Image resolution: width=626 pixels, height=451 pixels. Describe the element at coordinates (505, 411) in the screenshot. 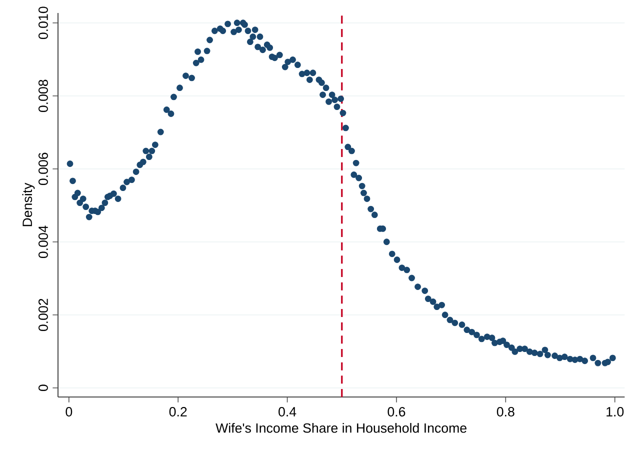

I see `x-tick-label: 0.8` at that location.